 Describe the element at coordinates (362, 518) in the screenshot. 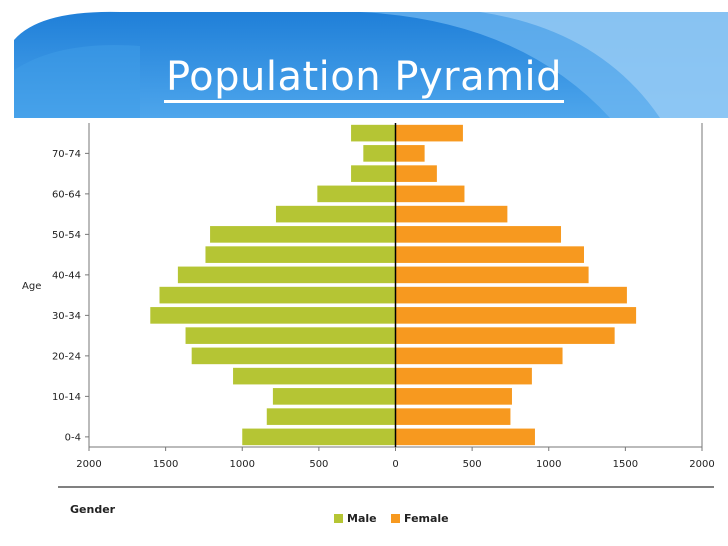

I see `legend-label-male: Male` at that location.